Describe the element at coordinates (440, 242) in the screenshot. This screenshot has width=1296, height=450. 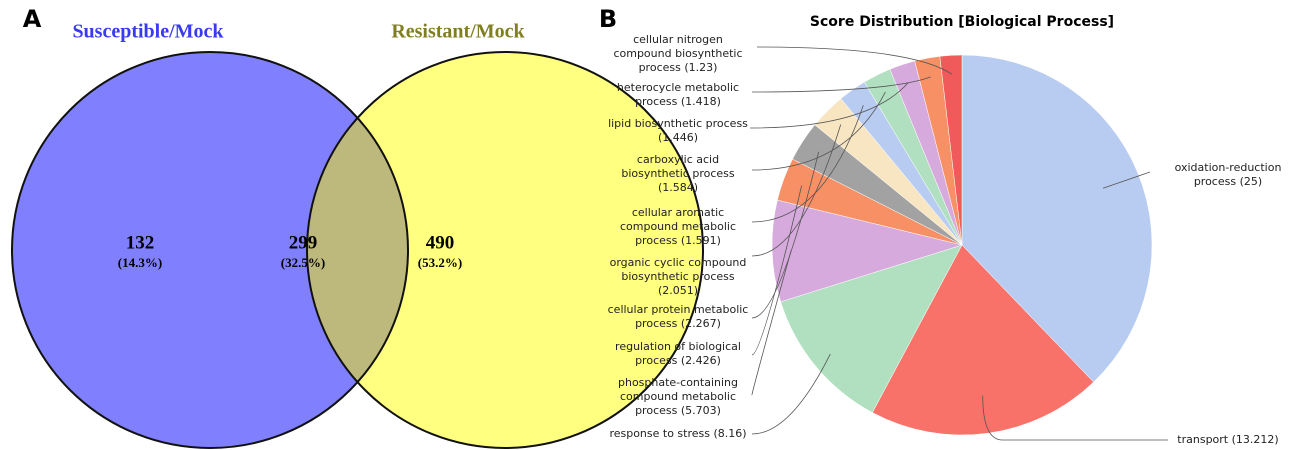
I see `region-count: 490` at that location.